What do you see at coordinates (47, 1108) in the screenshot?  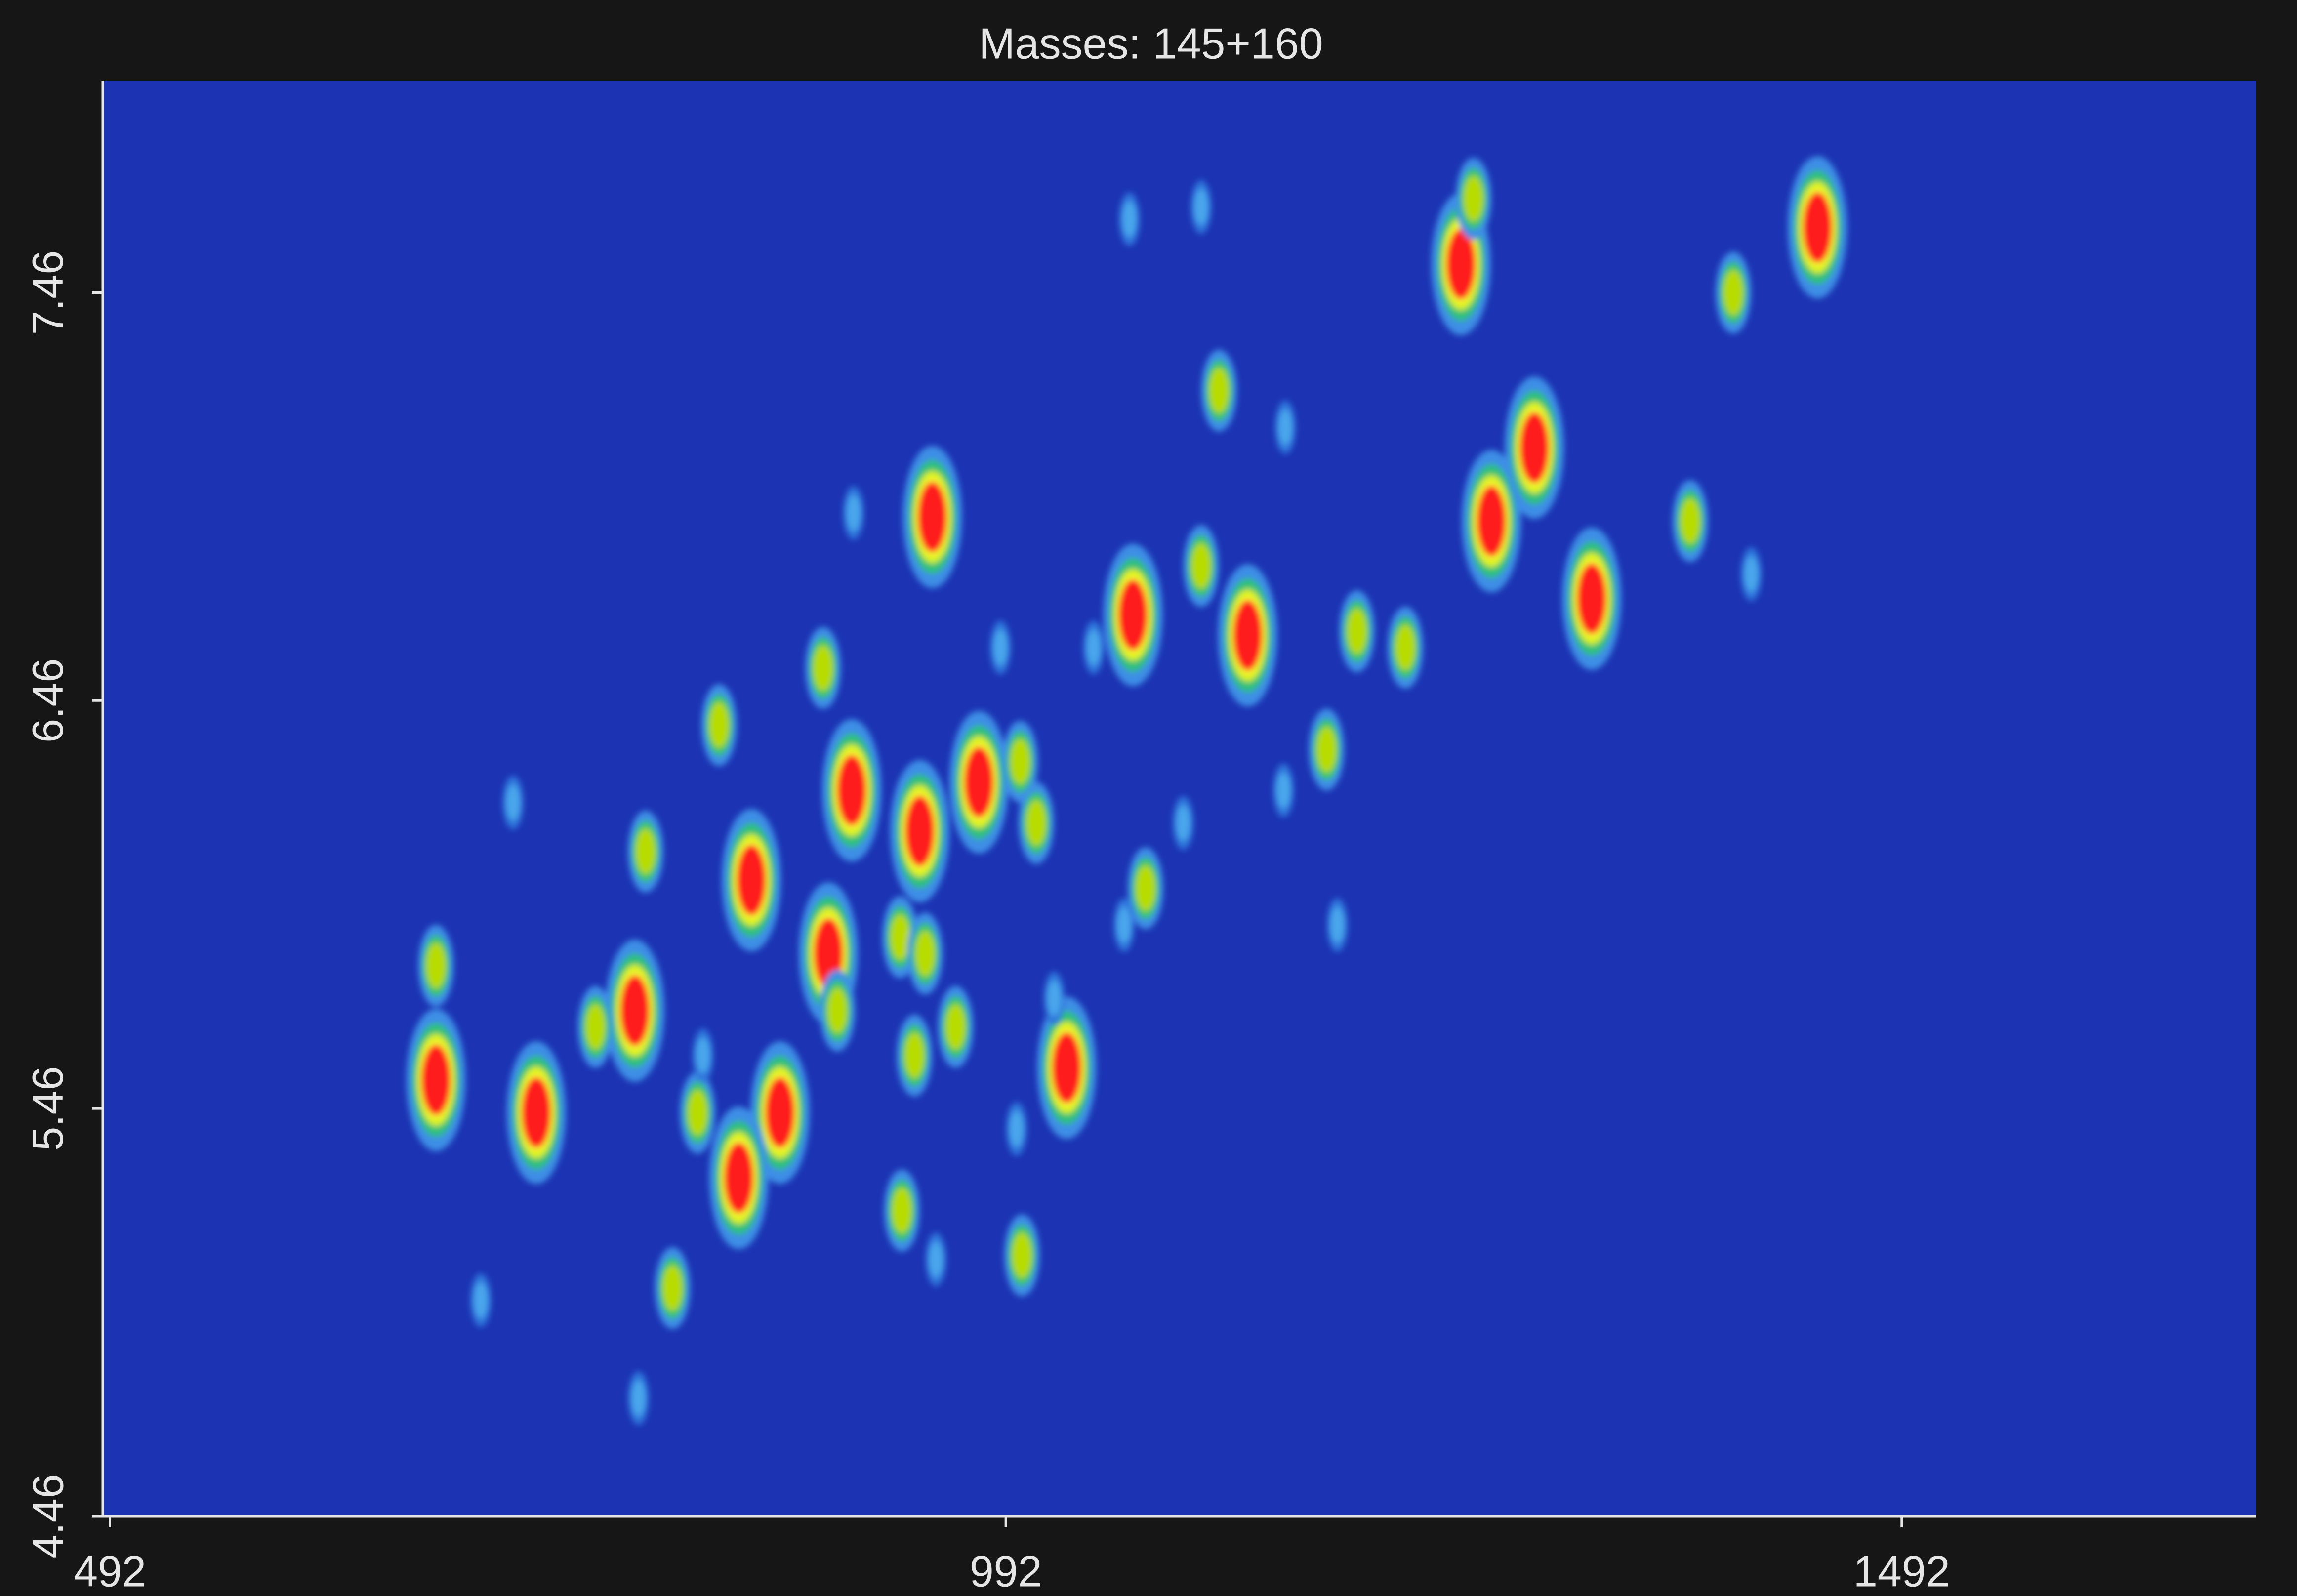 I see `y-tick-label: 5.46` at bounding box center [47, 1108].